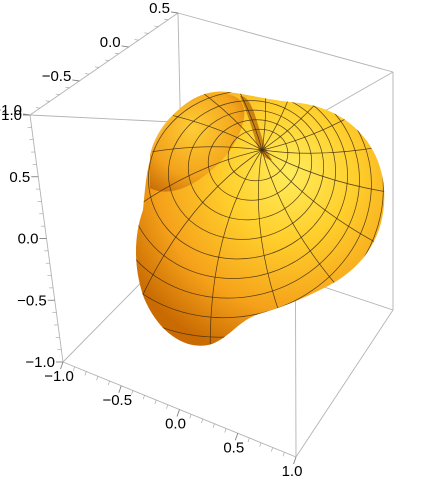 The image size is (427, 482). Describe the element at coordinates (175, 424) in the screenshot. I see `x-axis-tick-label: 0.0` at that location.